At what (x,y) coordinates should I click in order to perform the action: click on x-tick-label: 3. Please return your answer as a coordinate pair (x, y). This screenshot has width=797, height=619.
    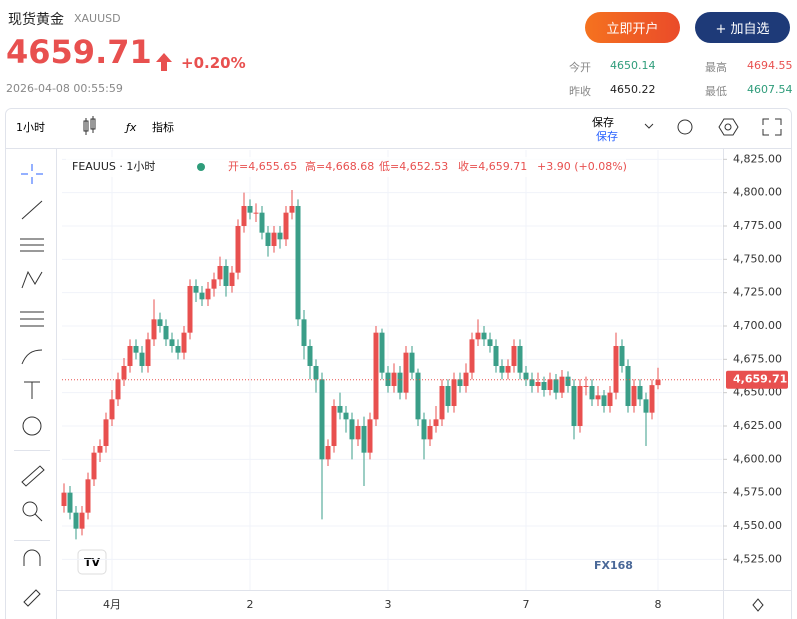
    Looking at the image, I should click on (388, 604).